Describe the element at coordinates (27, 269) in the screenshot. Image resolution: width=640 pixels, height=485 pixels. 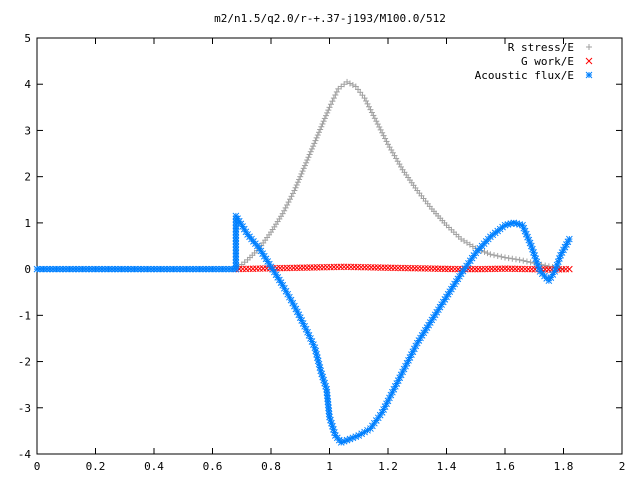
I see `y-tick-label: 0` at that location.